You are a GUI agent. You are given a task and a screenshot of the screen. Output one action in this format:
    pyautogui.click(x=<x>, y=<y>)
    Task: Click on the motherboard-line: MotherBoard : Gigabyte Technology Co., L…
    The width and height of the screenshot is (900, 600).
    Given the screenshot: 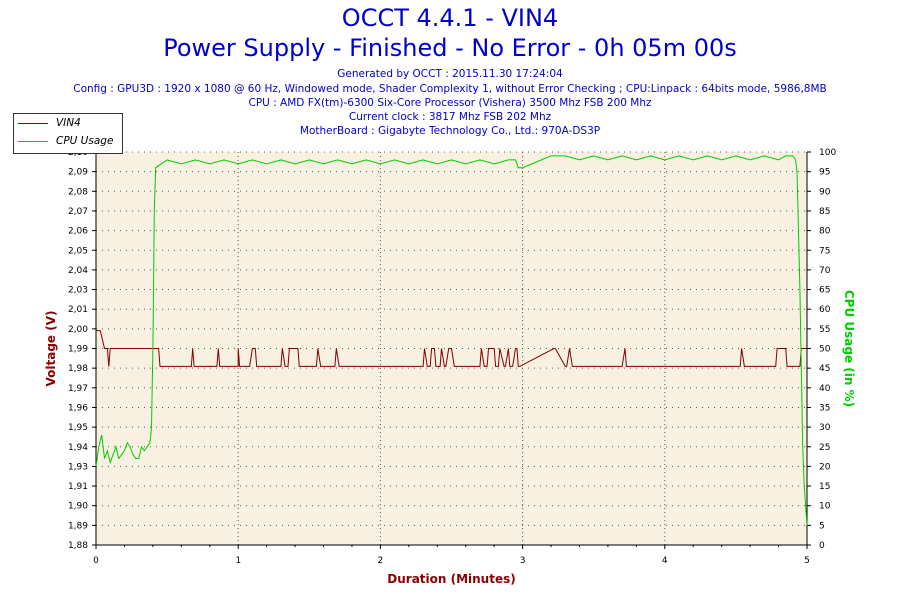 What is the action you would take?
    pyautogui.click(x=450, y=131)
    